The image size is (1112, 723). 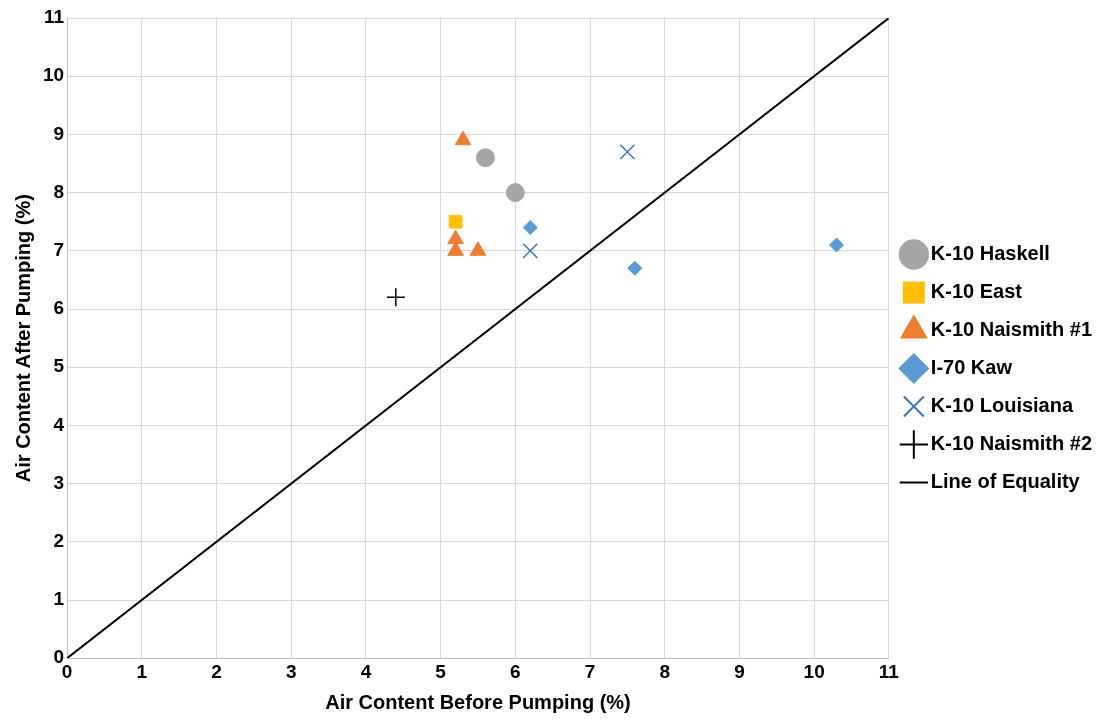 I want to click on y-tick-label: 5, so click(x=59, y=366).